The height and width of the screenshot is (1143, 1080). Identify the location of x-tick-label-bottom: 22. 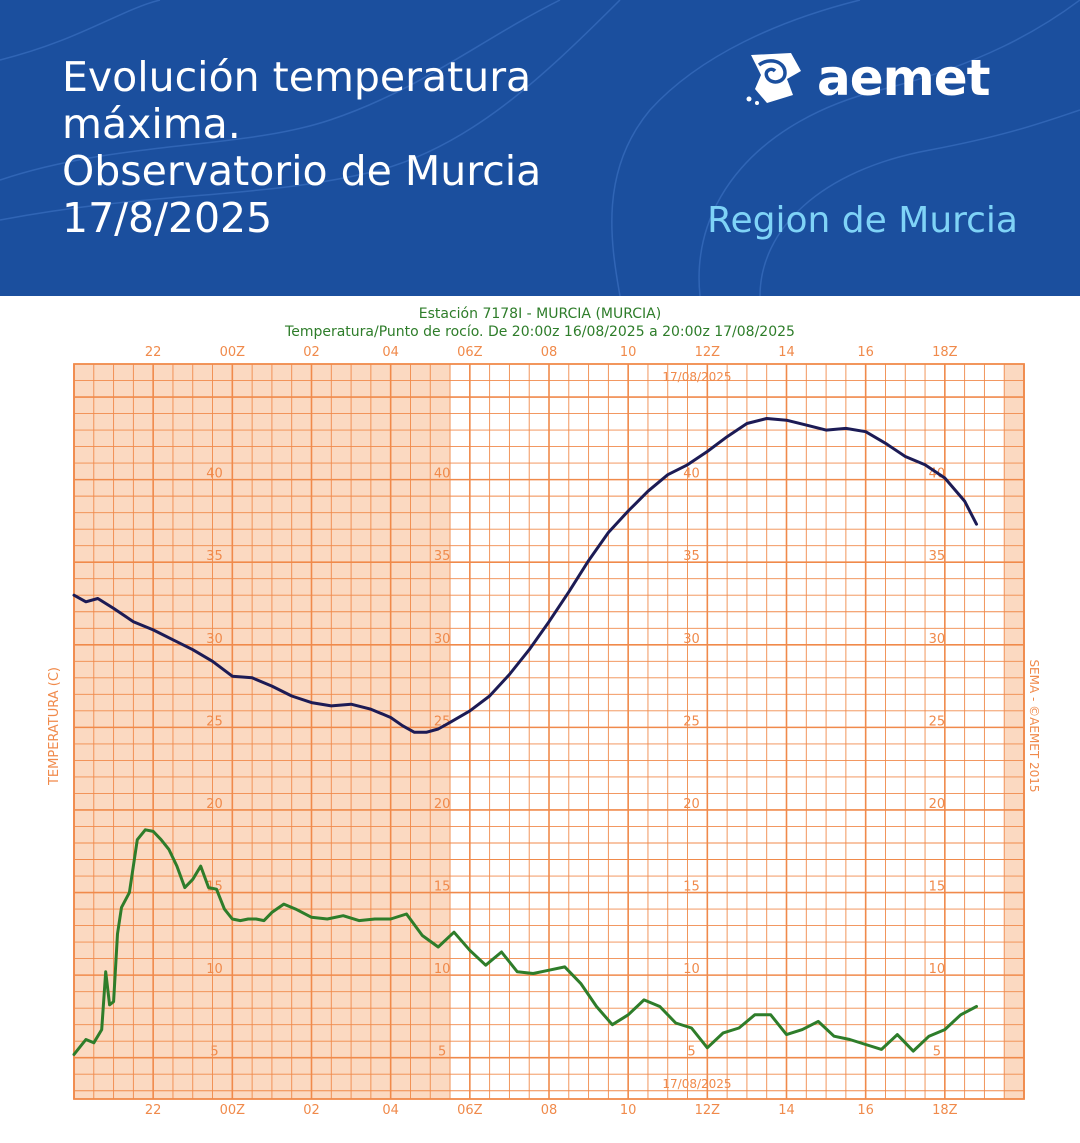
(153, 1110).